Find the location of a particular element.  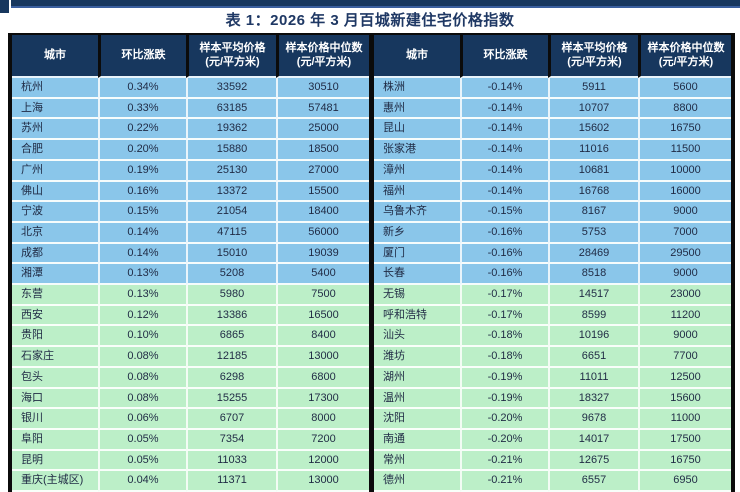

cell-median-price: 7700 is located at coordinates (684, 357).